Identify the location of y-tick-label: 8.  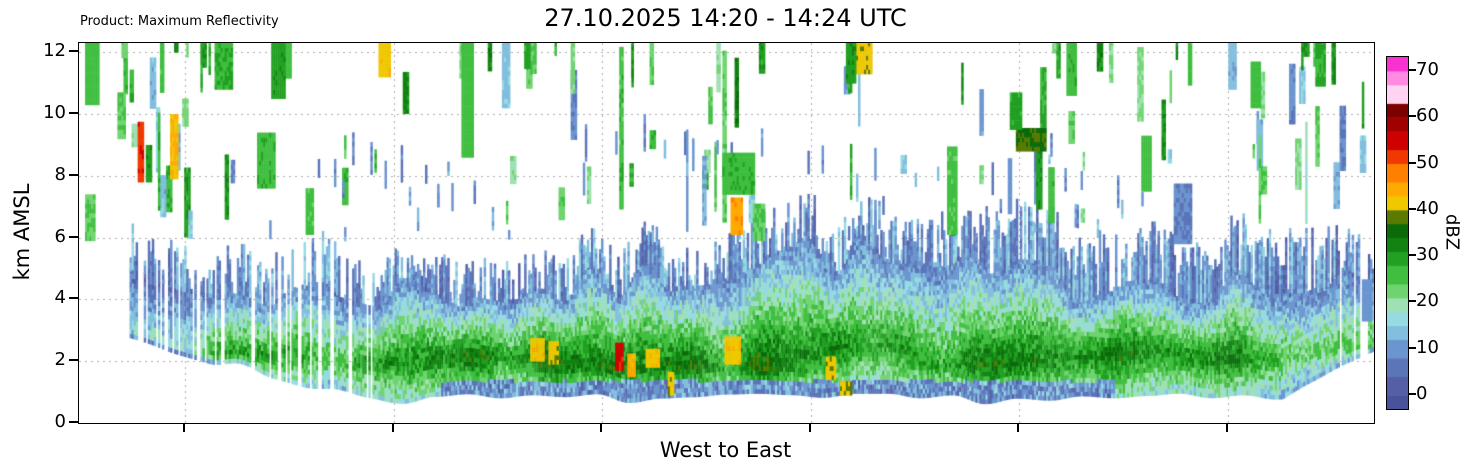
(60, 174).